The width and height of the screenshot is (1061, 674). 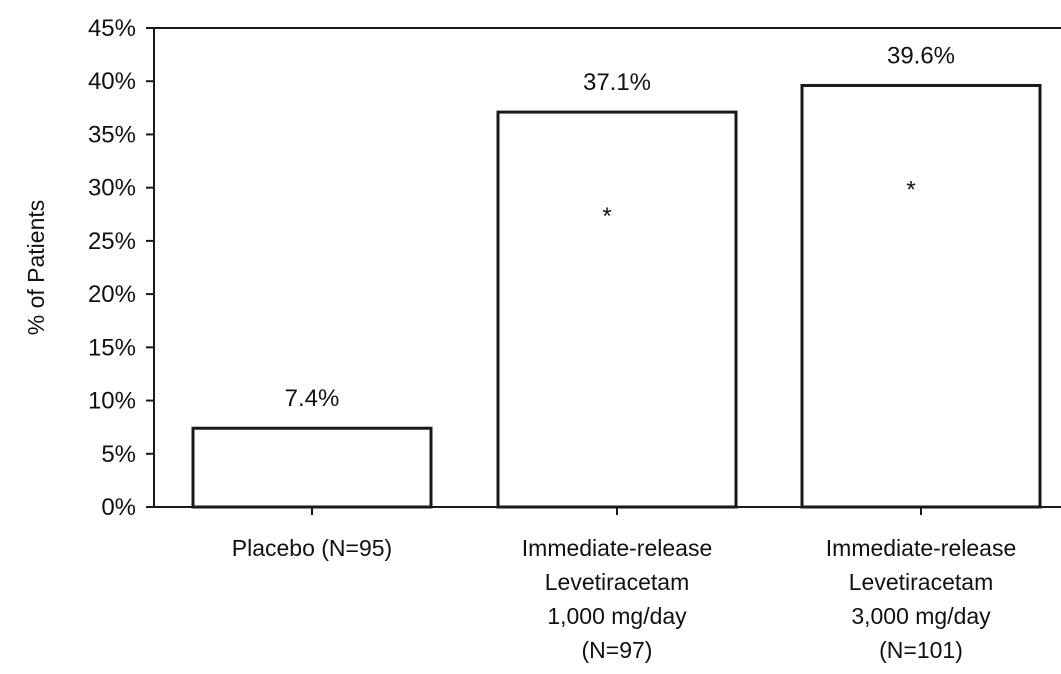 What do you see at coordinates (617, 650) in the screenshot?
I see `x-category-label: (N=97)` at bounding box center [617, 650].